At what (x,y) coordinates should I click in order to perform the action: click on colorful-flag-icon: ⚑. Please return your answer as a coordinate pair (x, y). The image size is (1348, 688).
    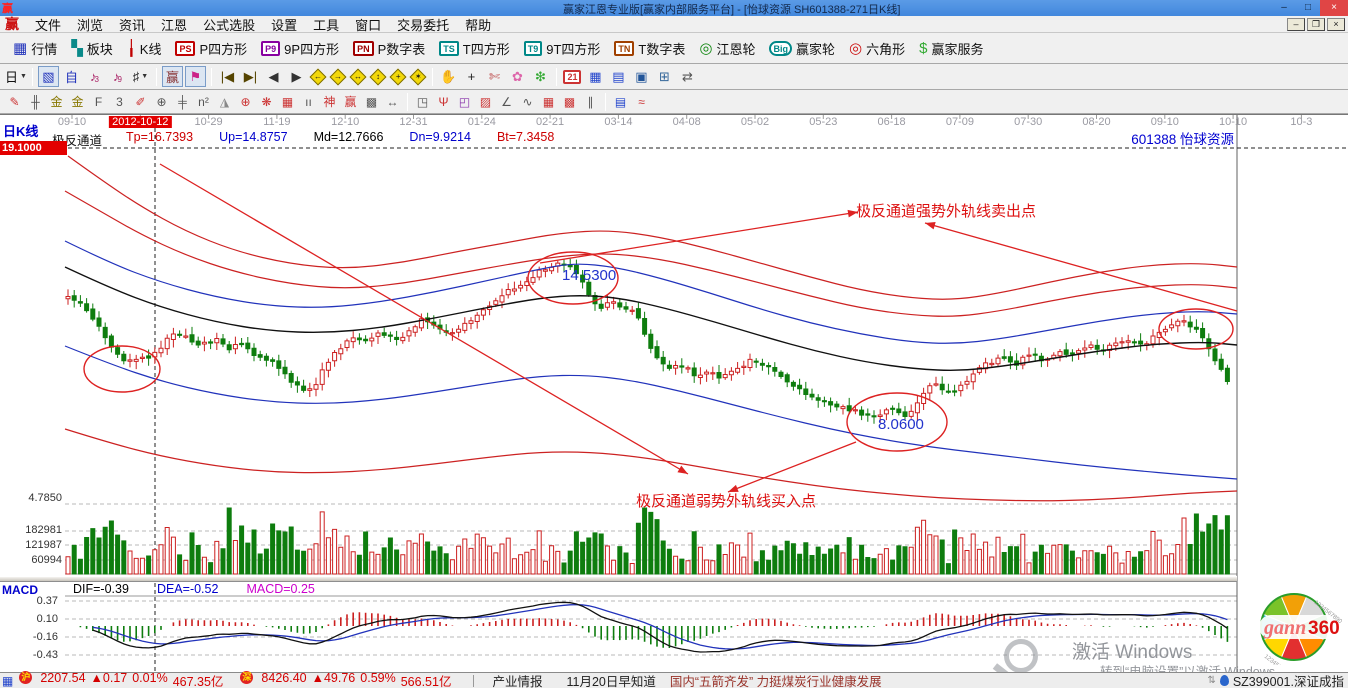
    Looking at the image, I should click on (195, 76).